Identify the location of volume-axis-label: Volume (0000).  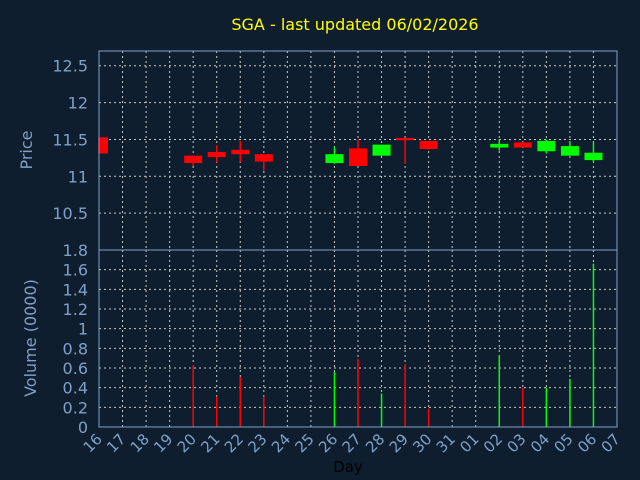
(30, 338).